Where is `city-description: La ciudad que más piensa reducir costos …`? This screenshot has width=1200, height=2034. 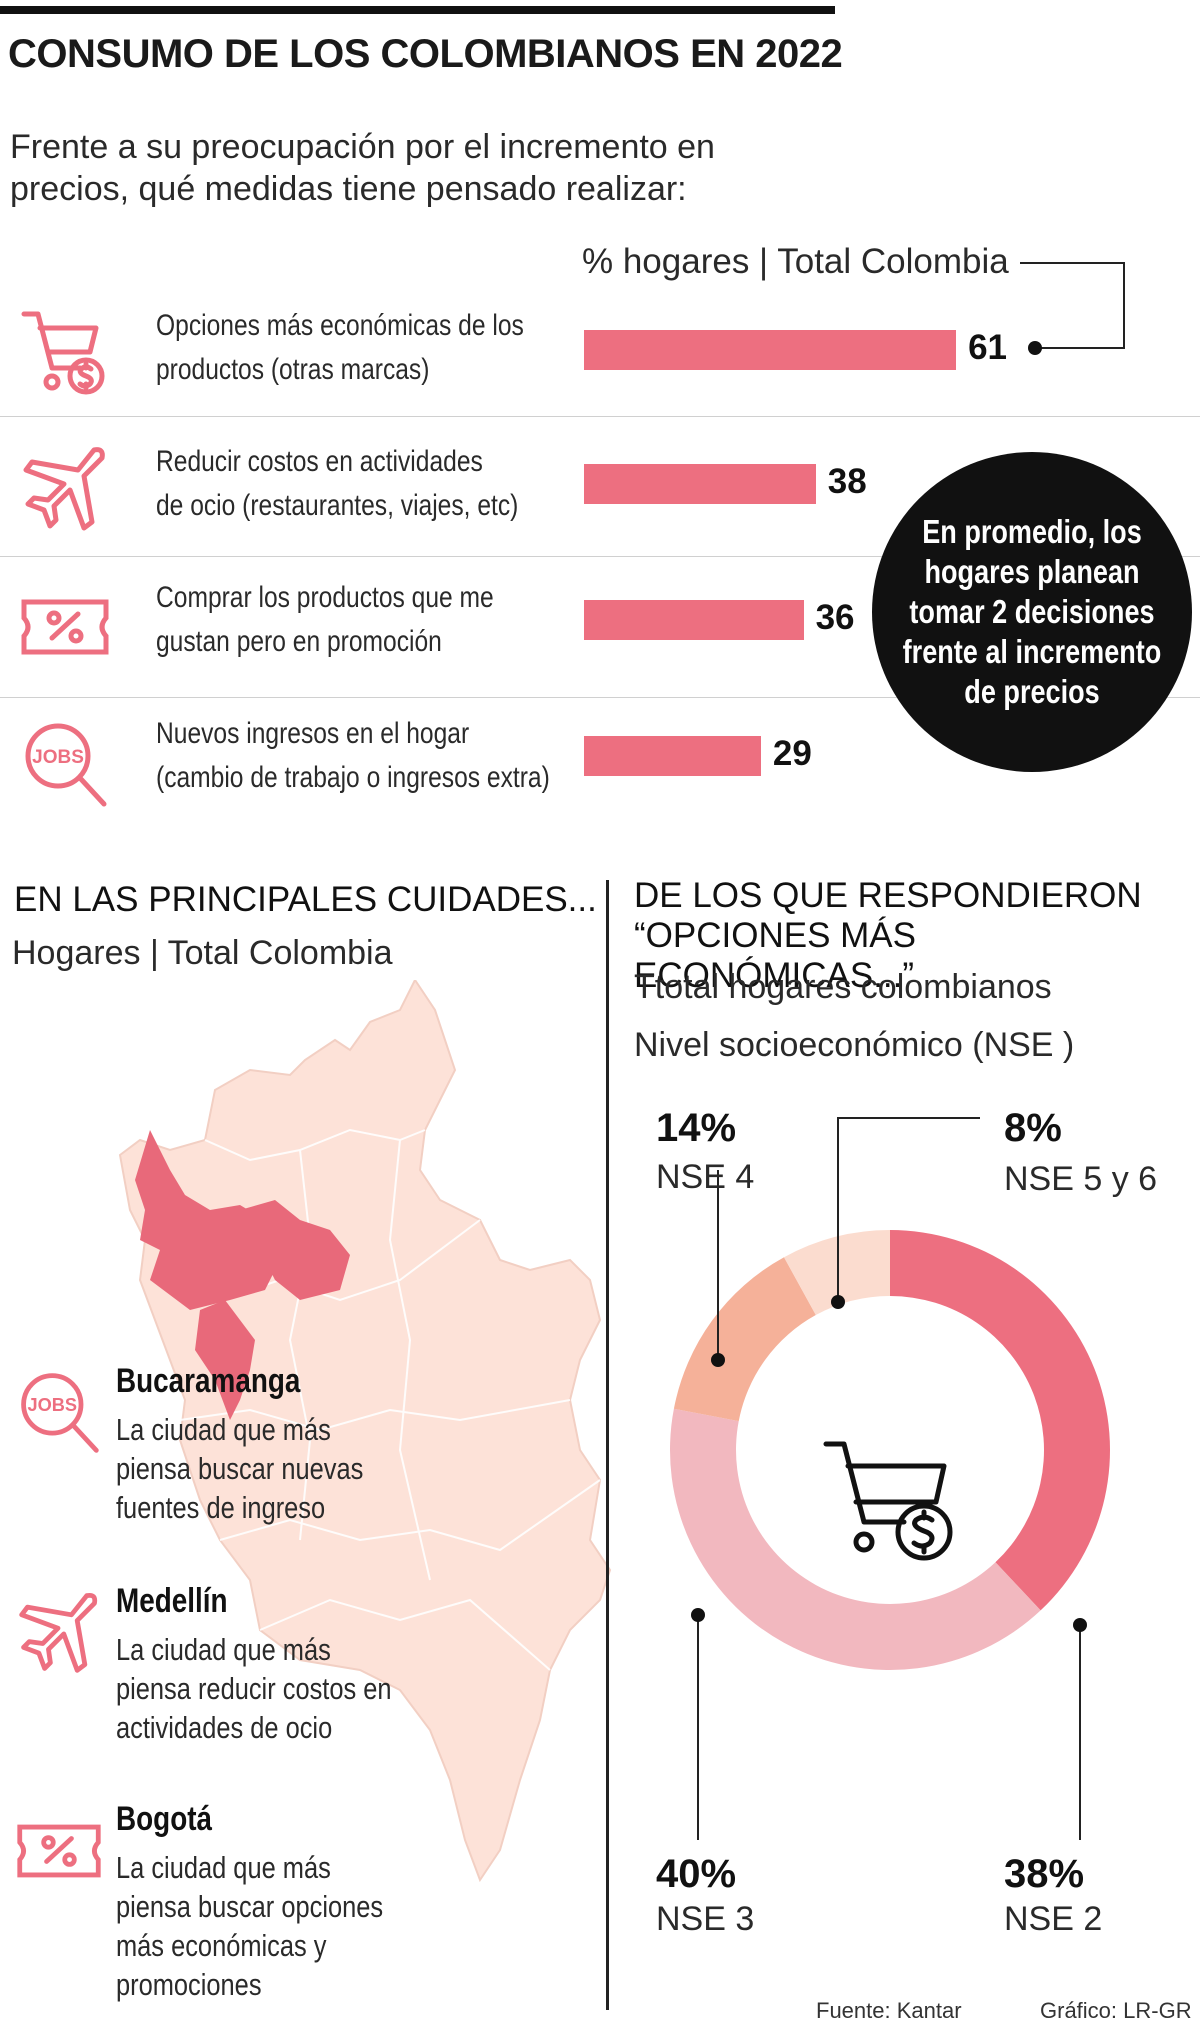
city-description: La ciudad que más piensa reducir costos … is located at coordinates (254, 1688).